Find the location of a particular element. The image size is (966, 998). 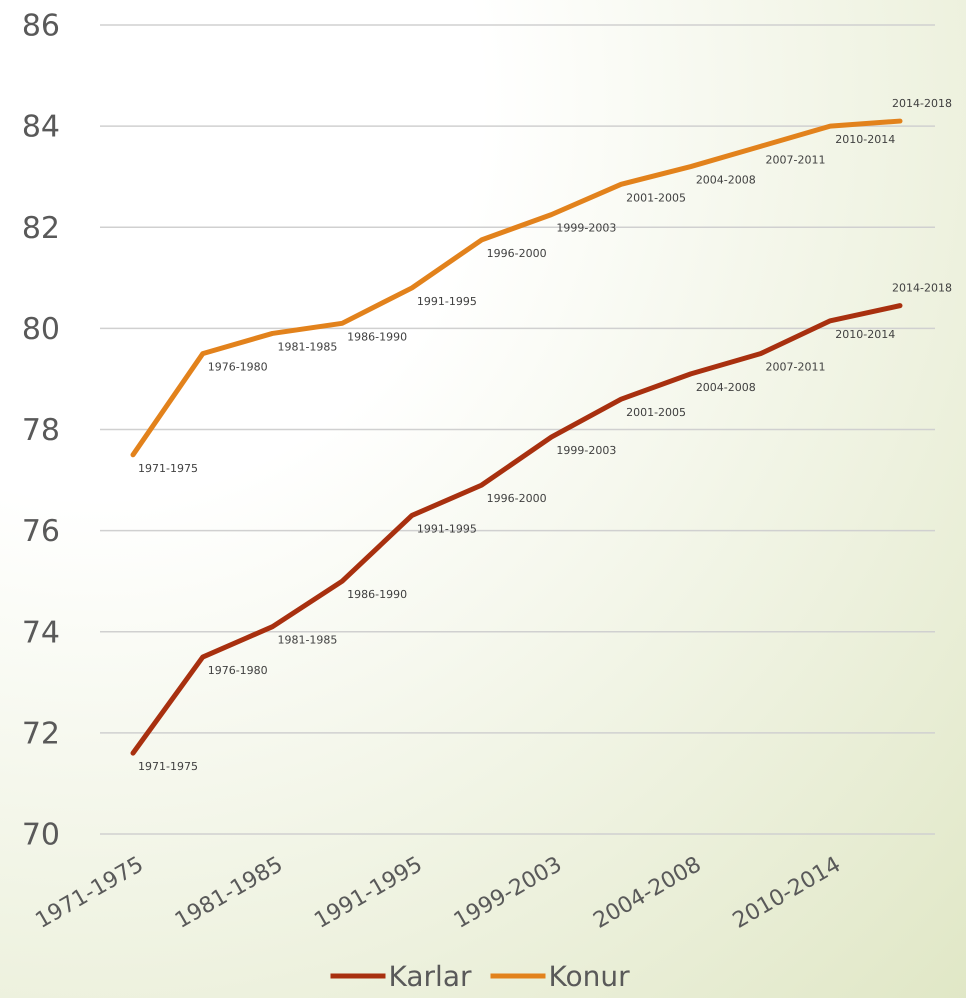

y-tick-label: 80 is located at coordinates (41, 329).